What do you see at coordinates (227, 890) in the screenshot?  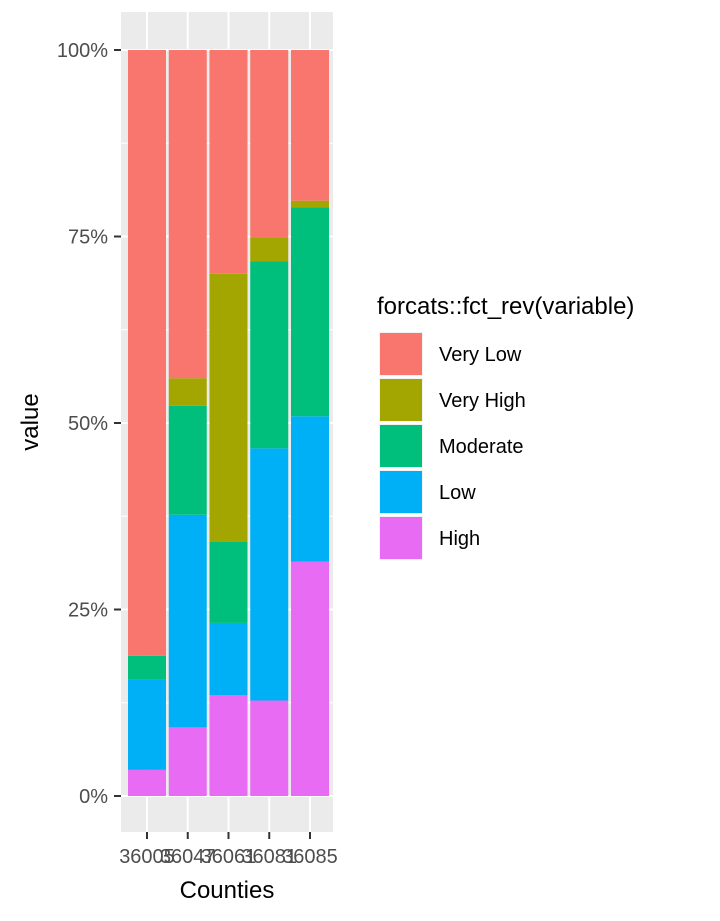 I see `x-axis-title: Counties` at bounding box center [227, 890].